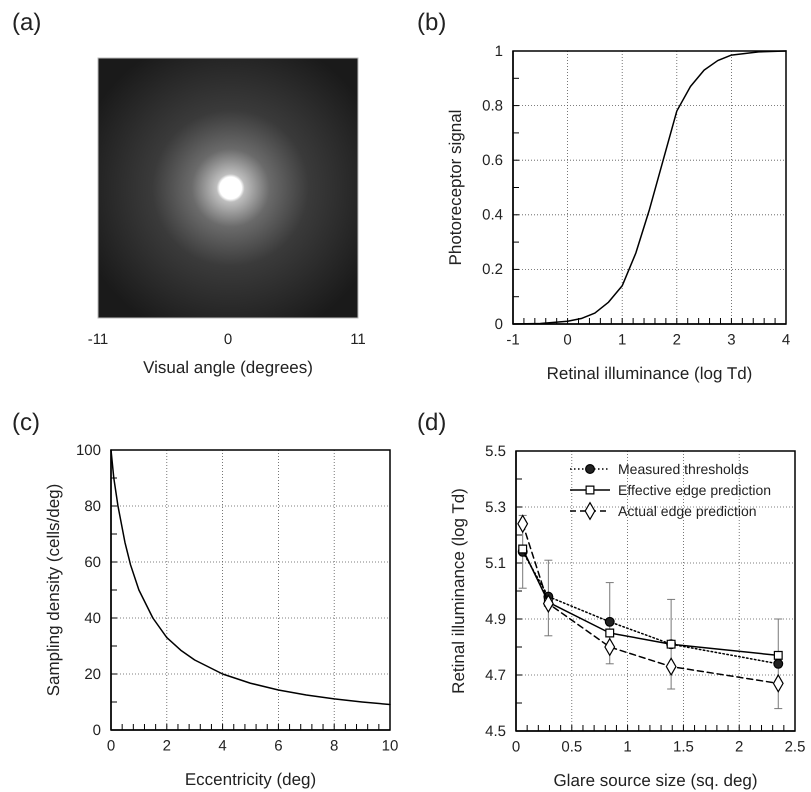  What do you see at coordinates (92, 674) in the screenshot?
I see `y-tick-label: 20` at bounding box center [92, 674].